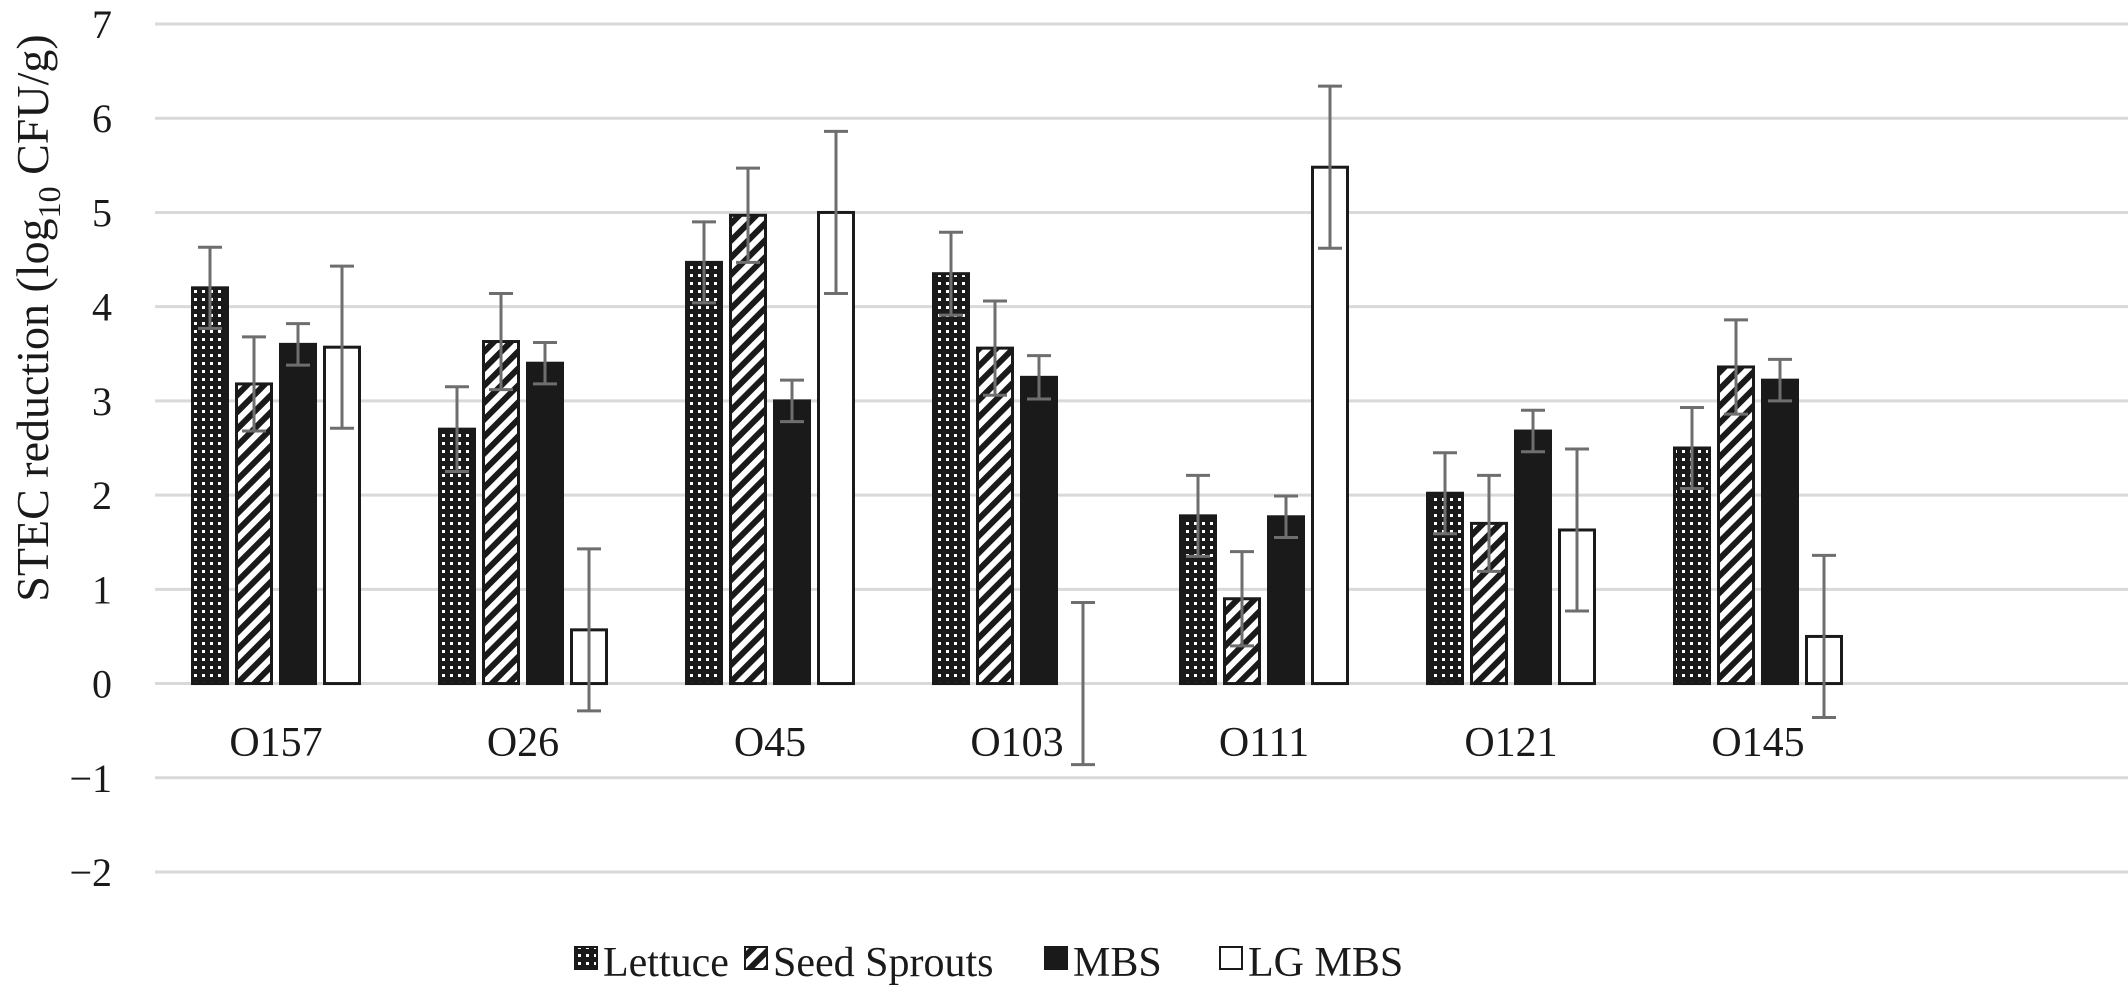 This screenshot has height=1001, width=2128. Describe the element at coordinates (275, 743) in the screenshot. I see `category-label: O157` at that location.